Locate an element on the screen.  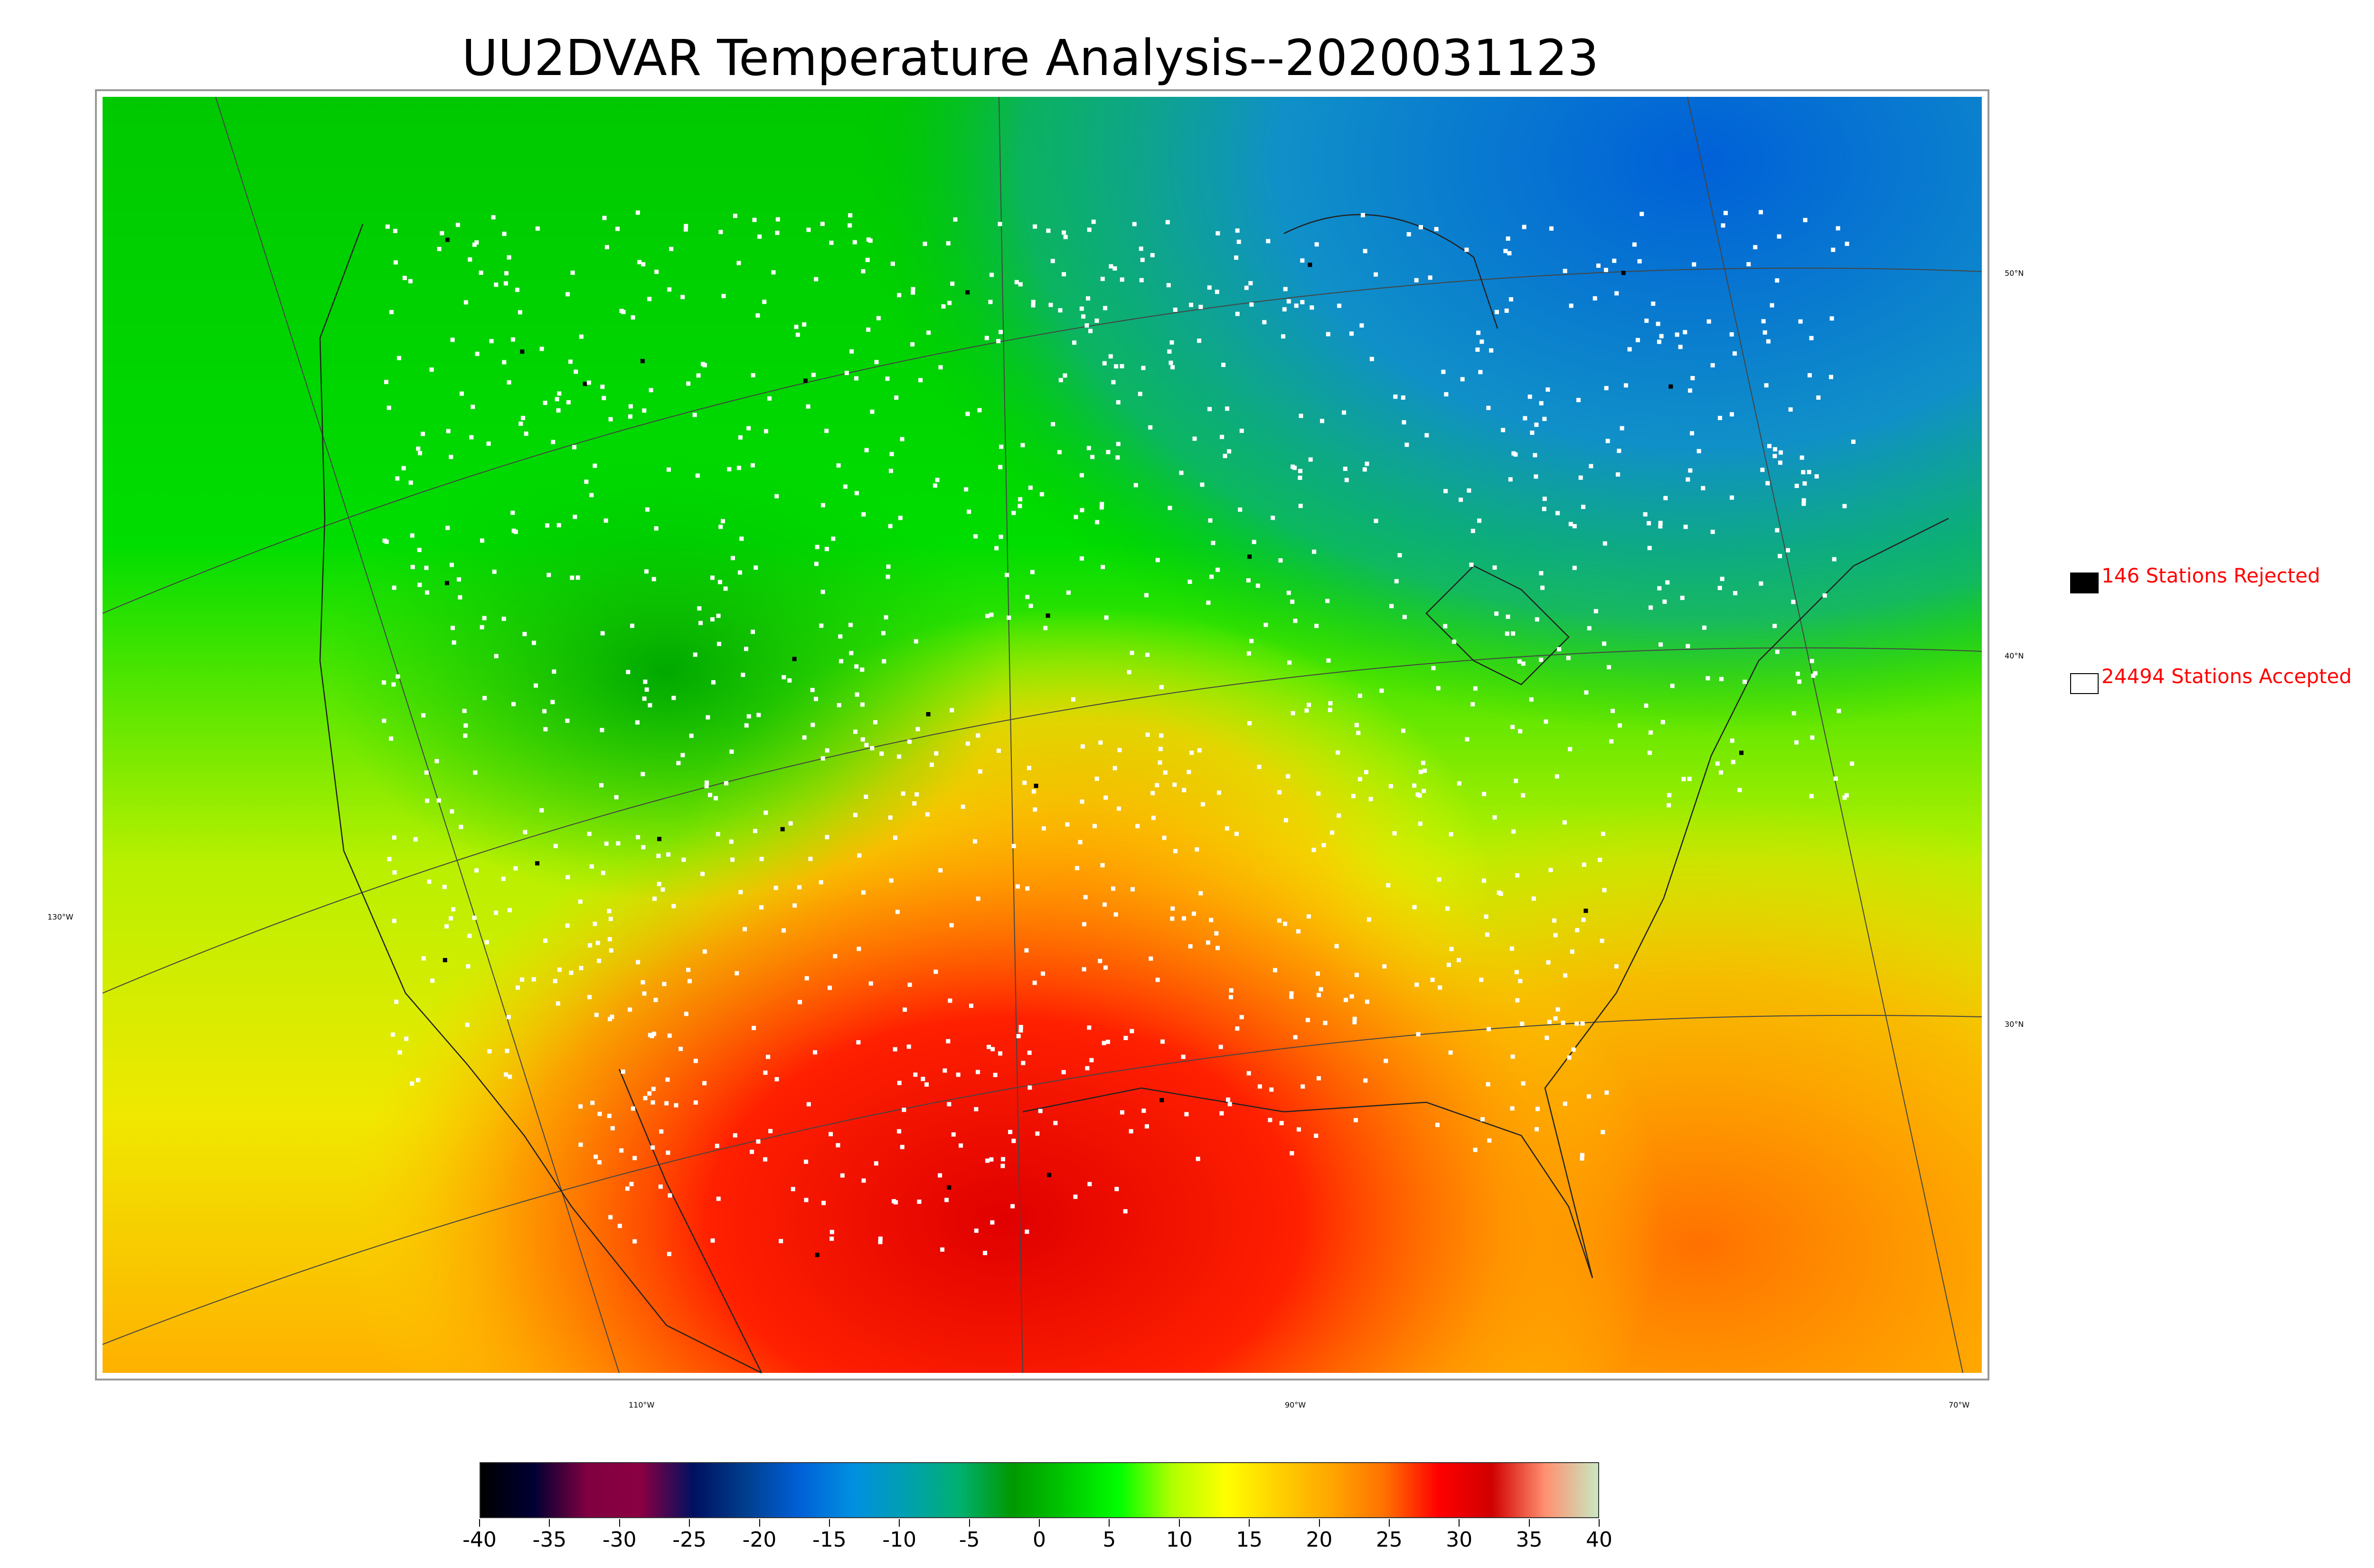
colorbar-tick-label: -10 is located at coordinates (899, 1540).